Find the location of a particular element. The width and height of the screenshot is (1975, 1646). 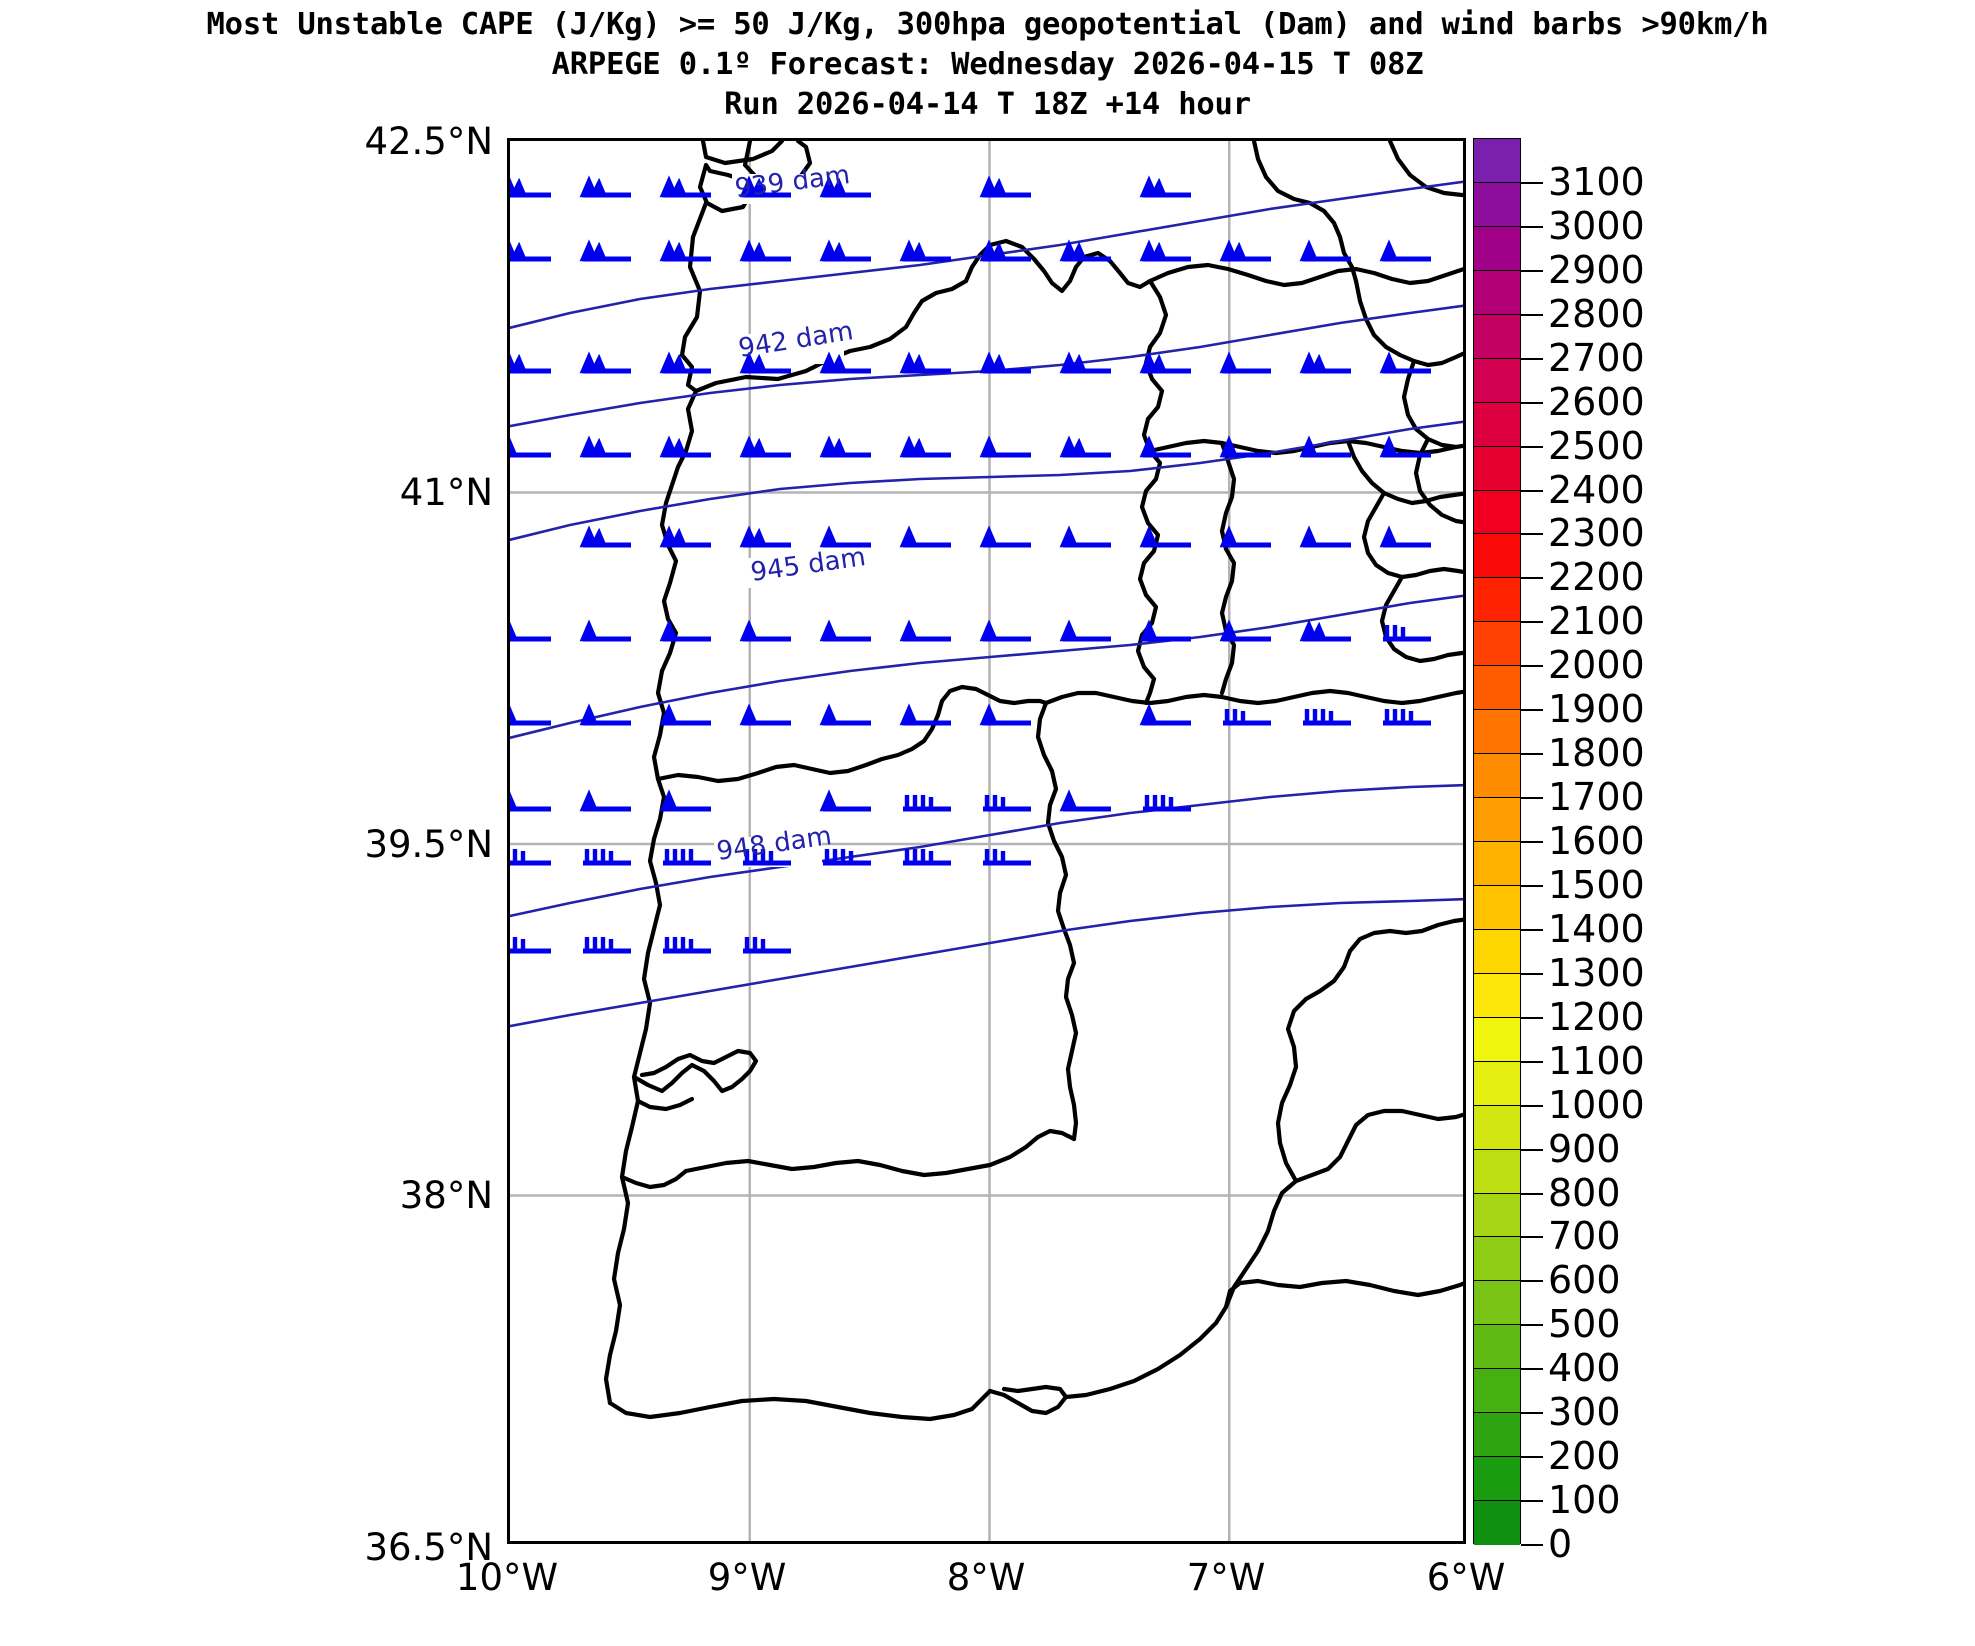

y-tick-label-39_5N: 39.5°N is located at coordinates (428, 844).